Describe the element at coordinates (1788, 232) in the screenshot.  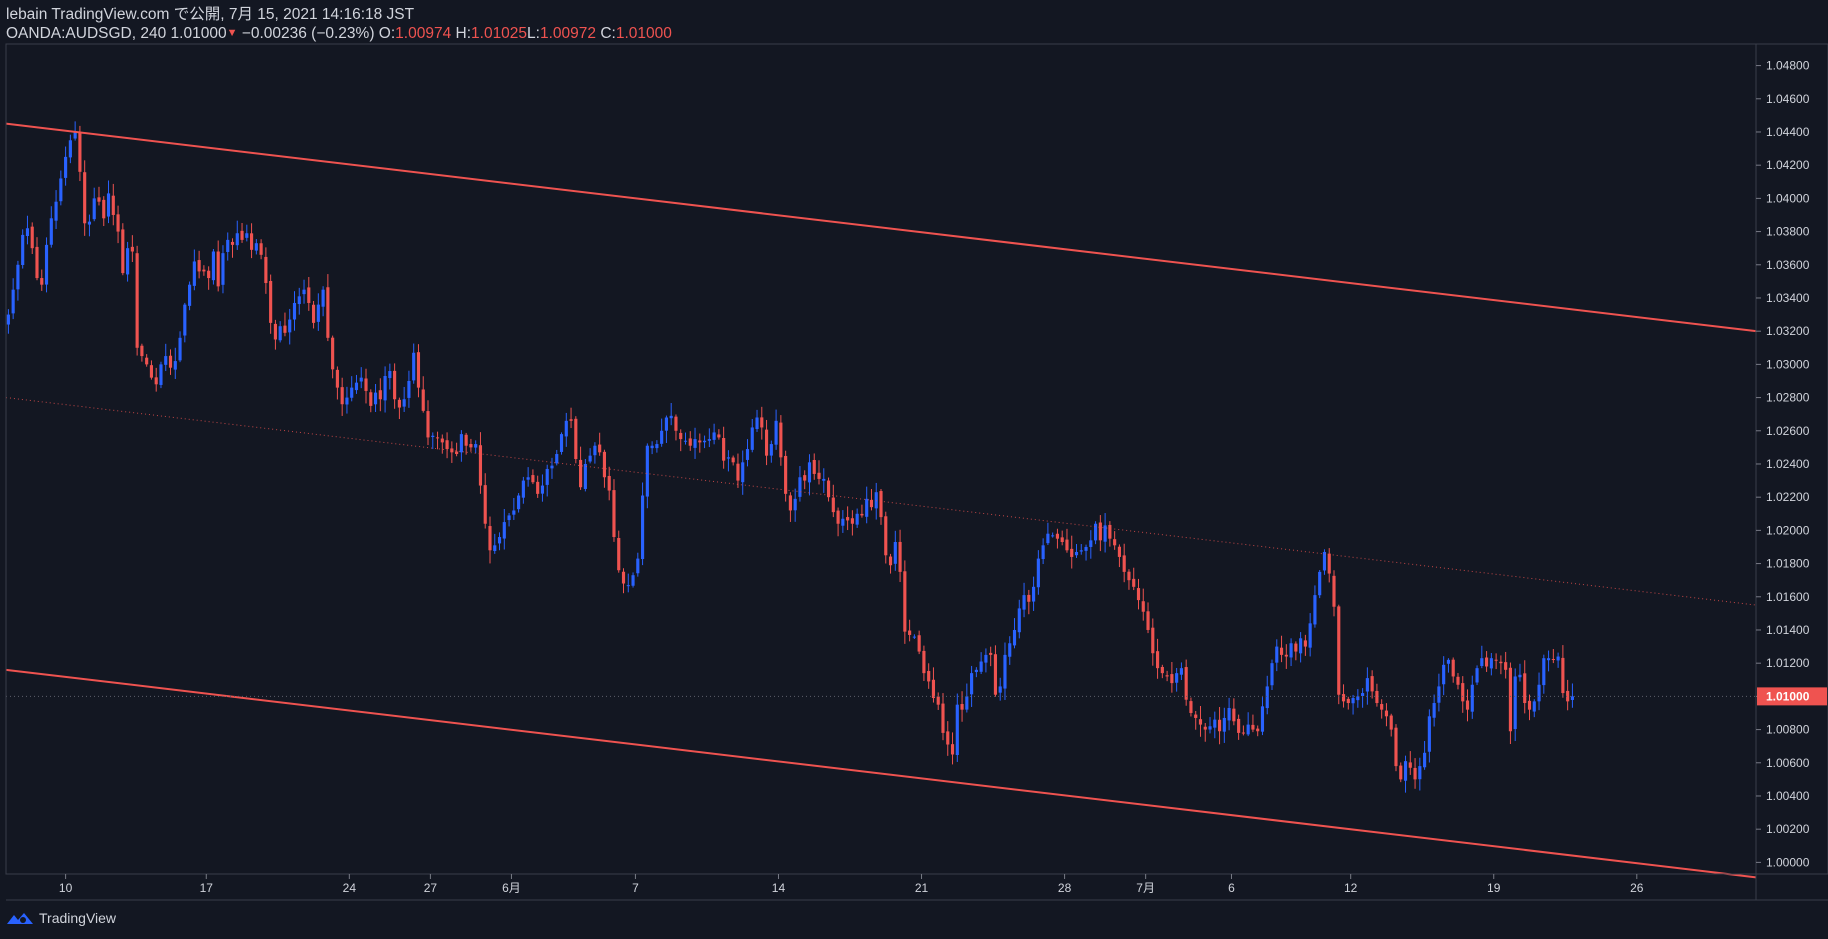
I see `y-tick-label: 1.03800` at that location.